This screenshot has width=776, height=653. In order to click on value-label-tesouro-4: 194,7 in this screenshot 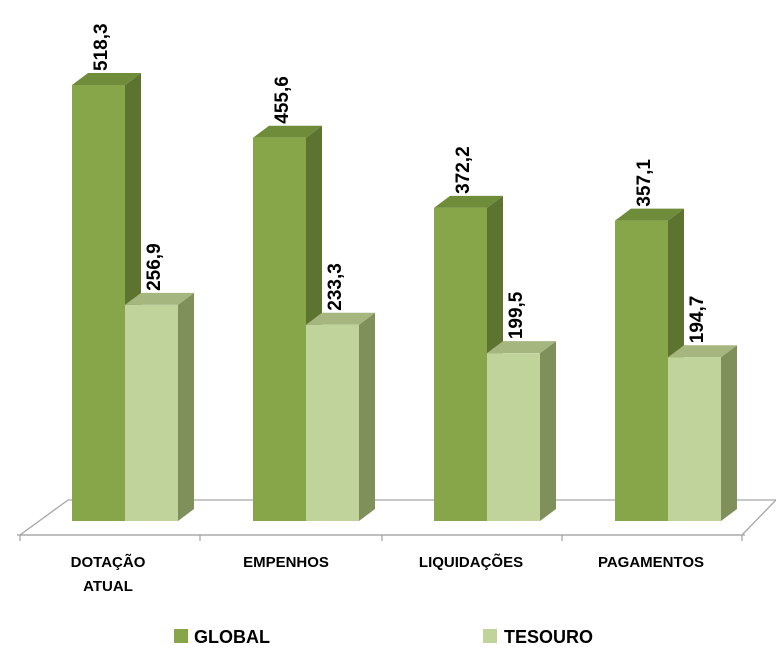, I will do `click(697, 320)`.